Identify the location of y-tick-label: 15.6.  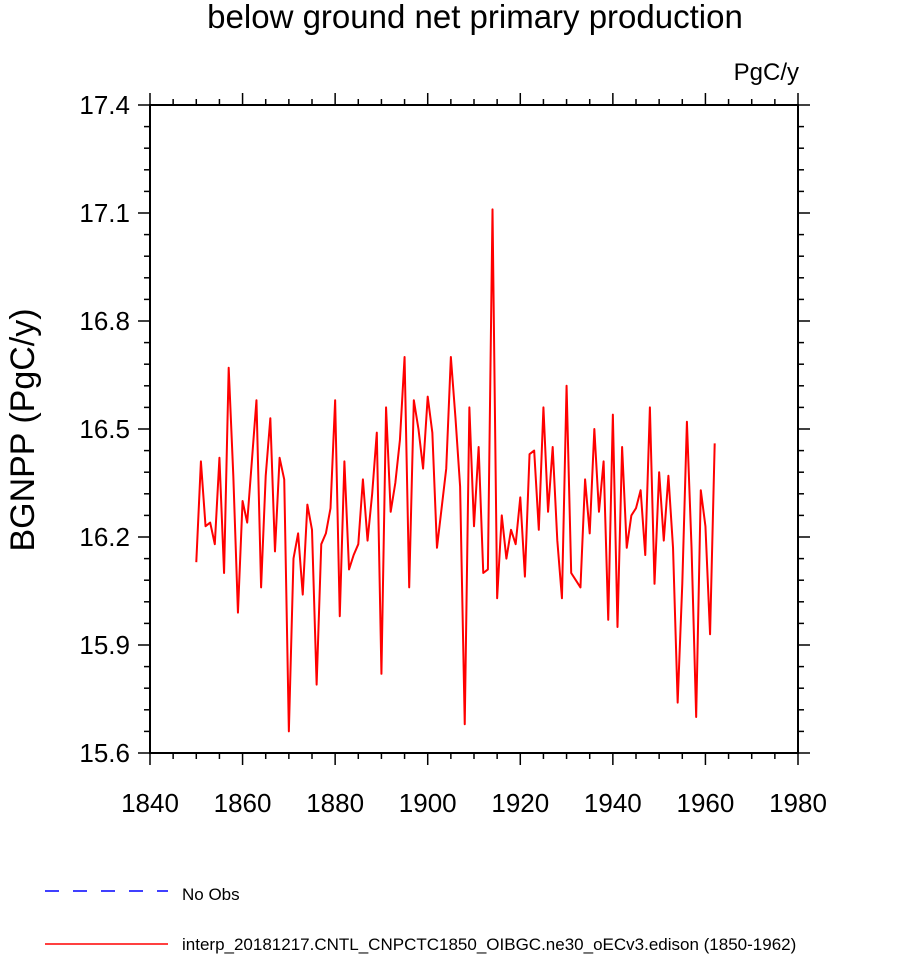
(104, 753).